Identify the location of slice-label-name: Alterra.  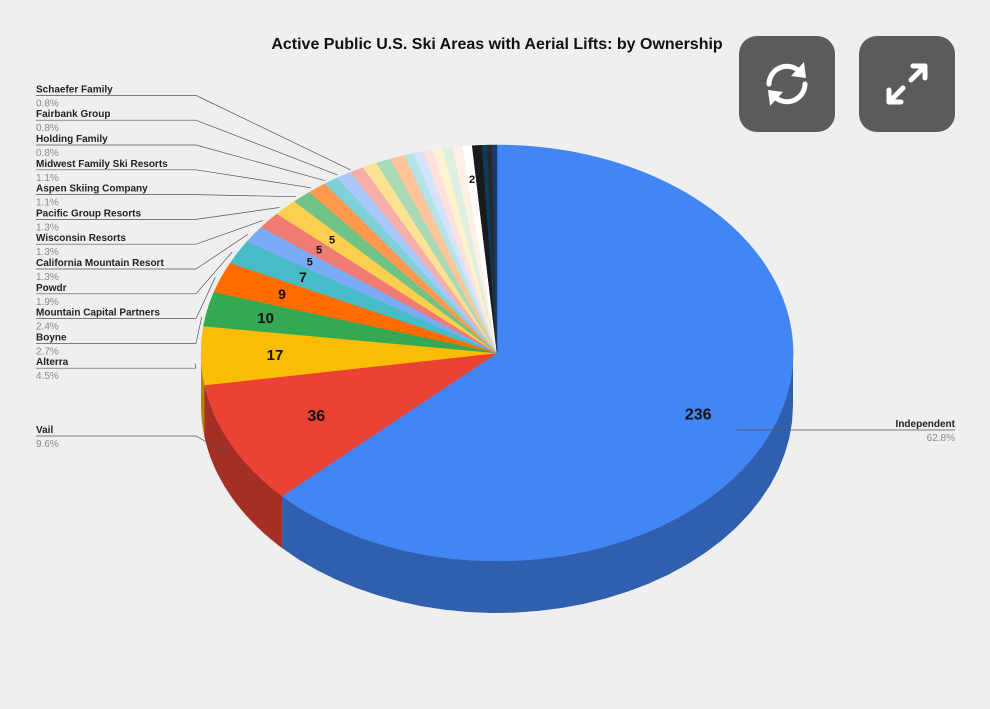
(52, 362).